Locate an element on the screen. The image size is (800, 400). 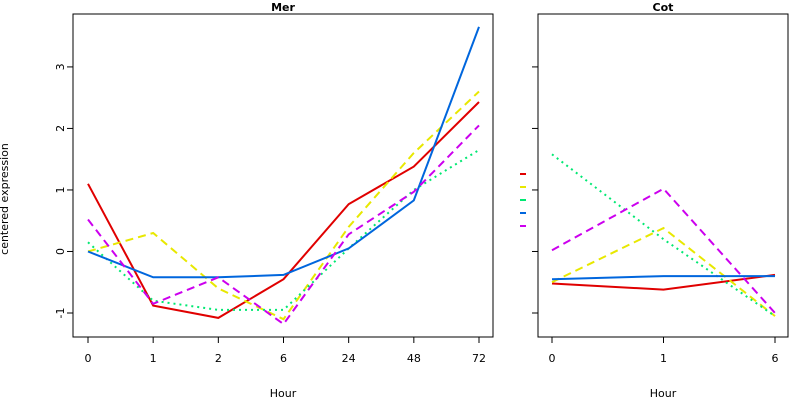
y-tick-label: -1 is located at coordinates (60, 313).